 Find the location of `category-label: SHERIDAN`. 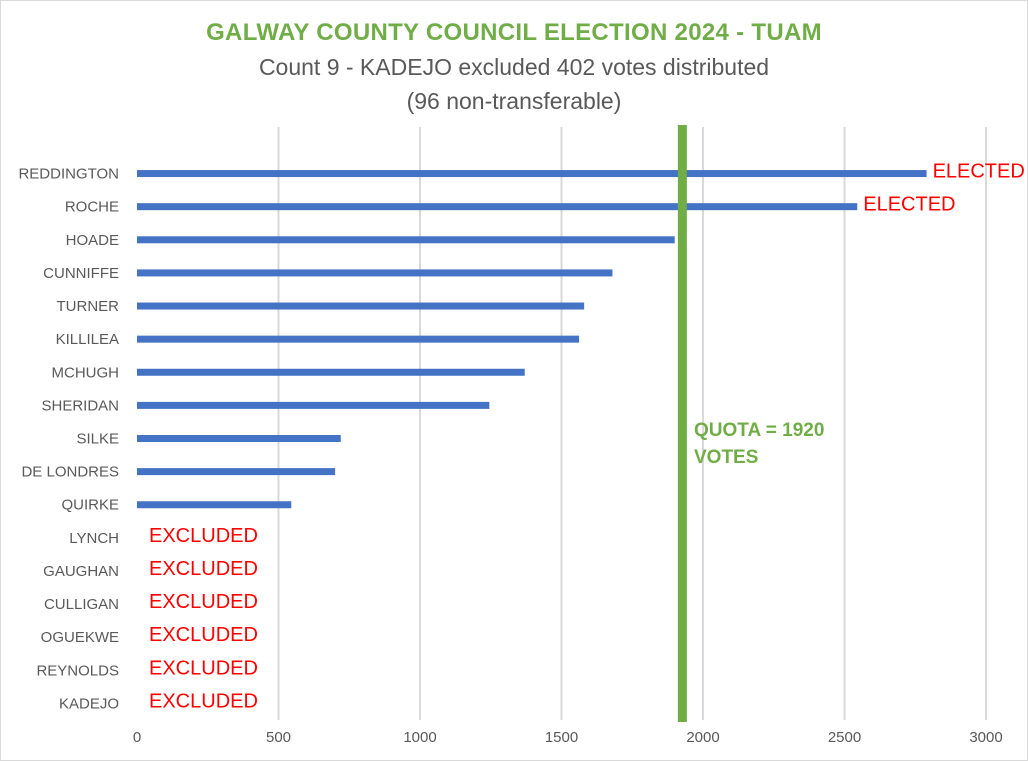

category-label: SHERIDAN is located at coordinates (80, 405).